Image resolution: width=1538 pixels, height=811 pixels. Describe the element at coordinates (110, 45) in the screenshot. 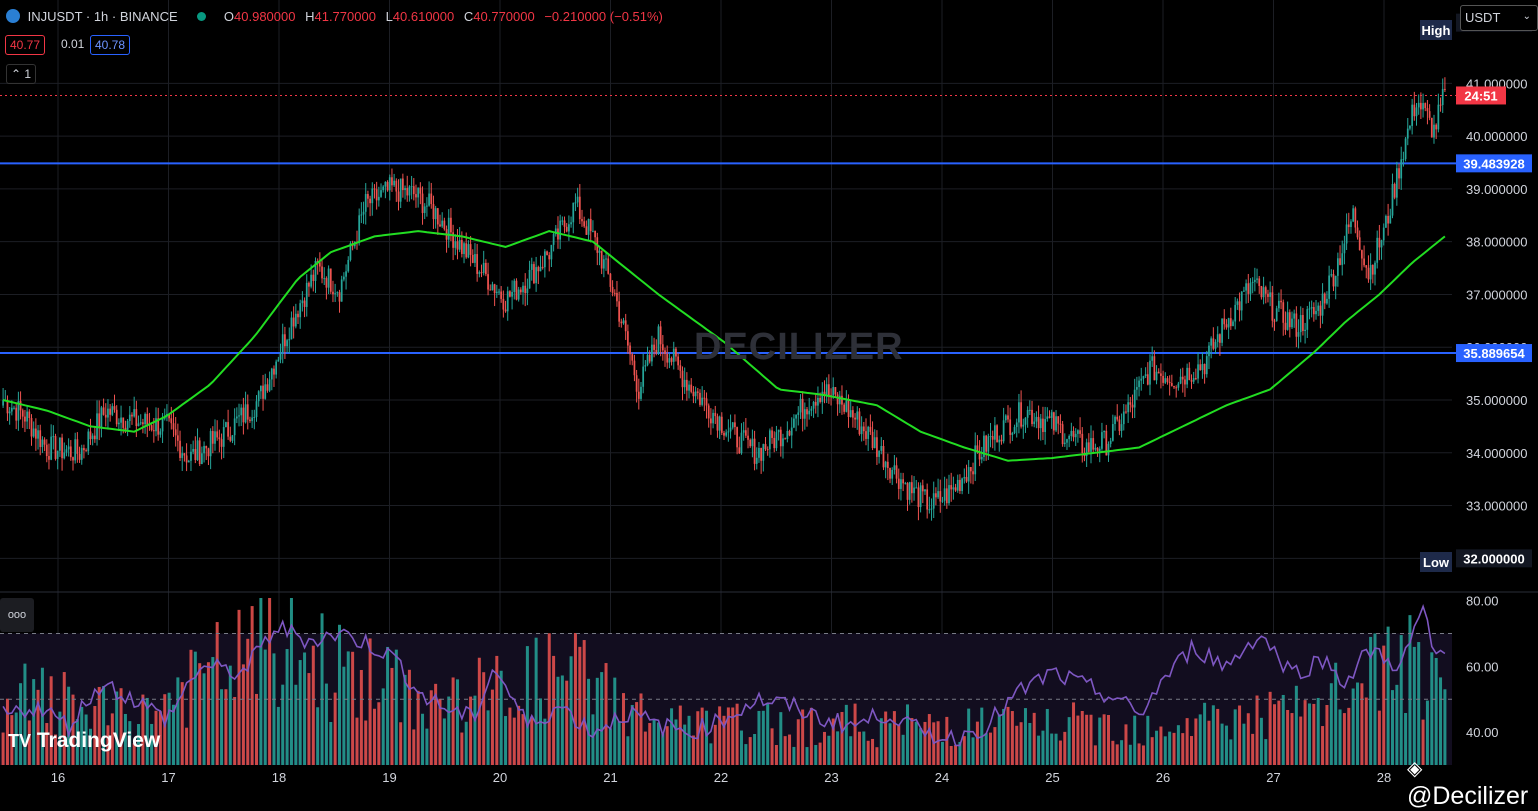

I see `buy-price-button: 40.78` at that location.